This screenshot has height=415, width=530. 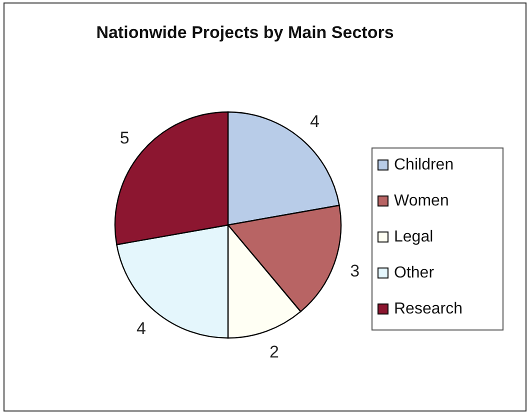 What do you see at coordinates (274, 352) in the screenshot?
I see `data-label: 2` at bounding box center [274, 352].